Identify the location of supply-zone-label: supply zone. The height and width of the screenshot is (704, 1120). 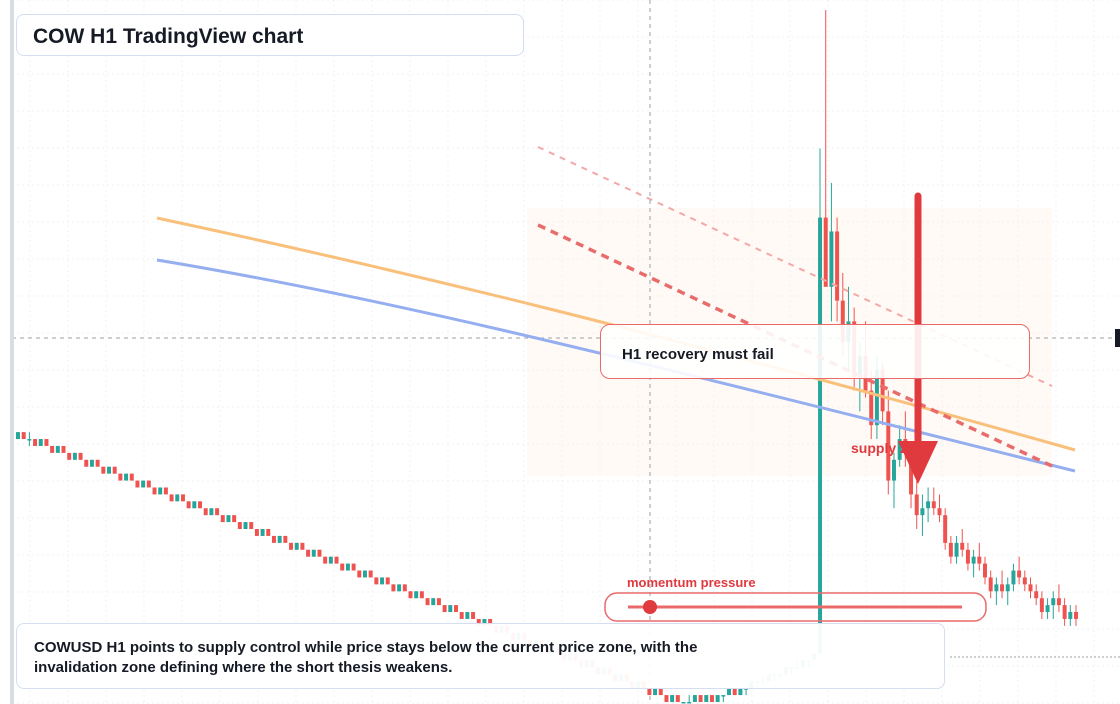
(891, 448).